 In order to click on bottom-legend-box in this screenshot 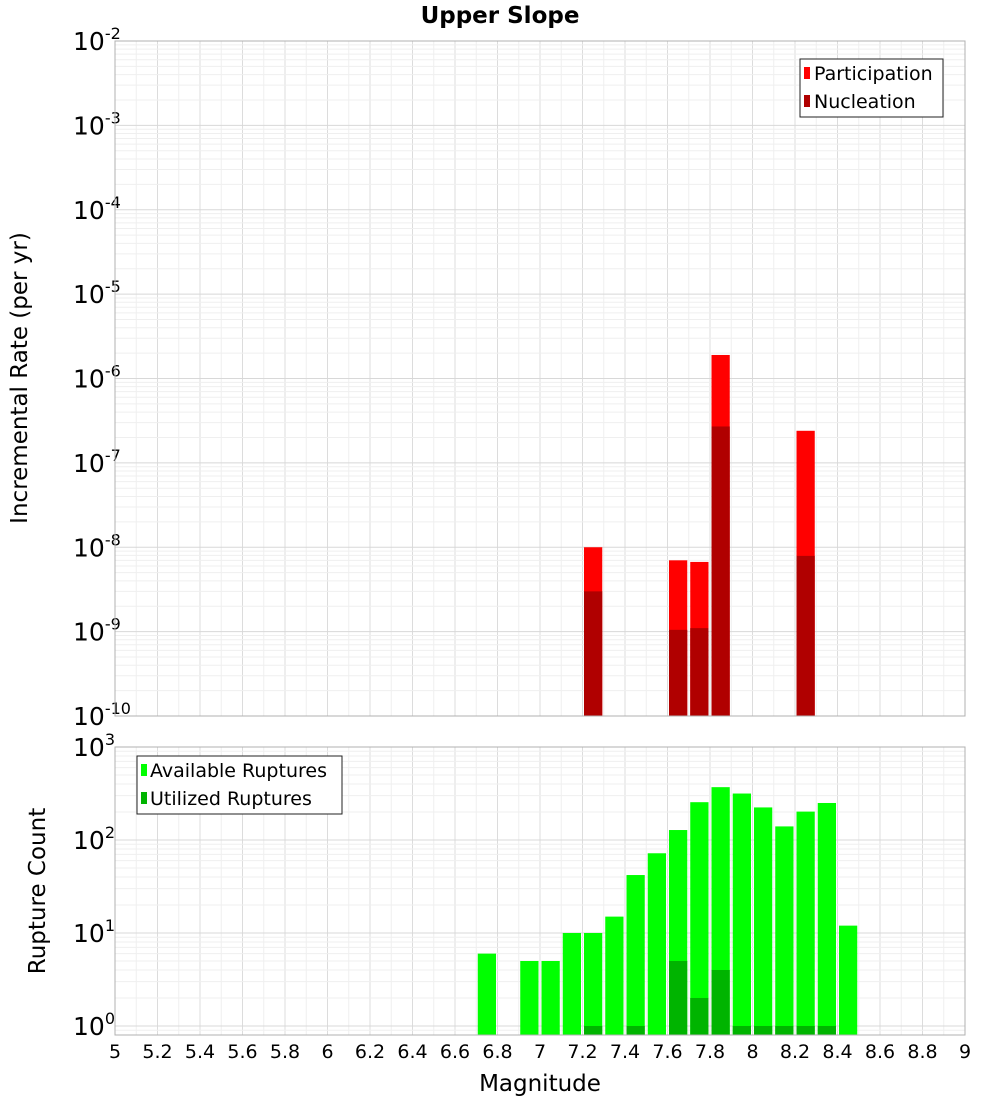, I will do `click(239, 785)`.